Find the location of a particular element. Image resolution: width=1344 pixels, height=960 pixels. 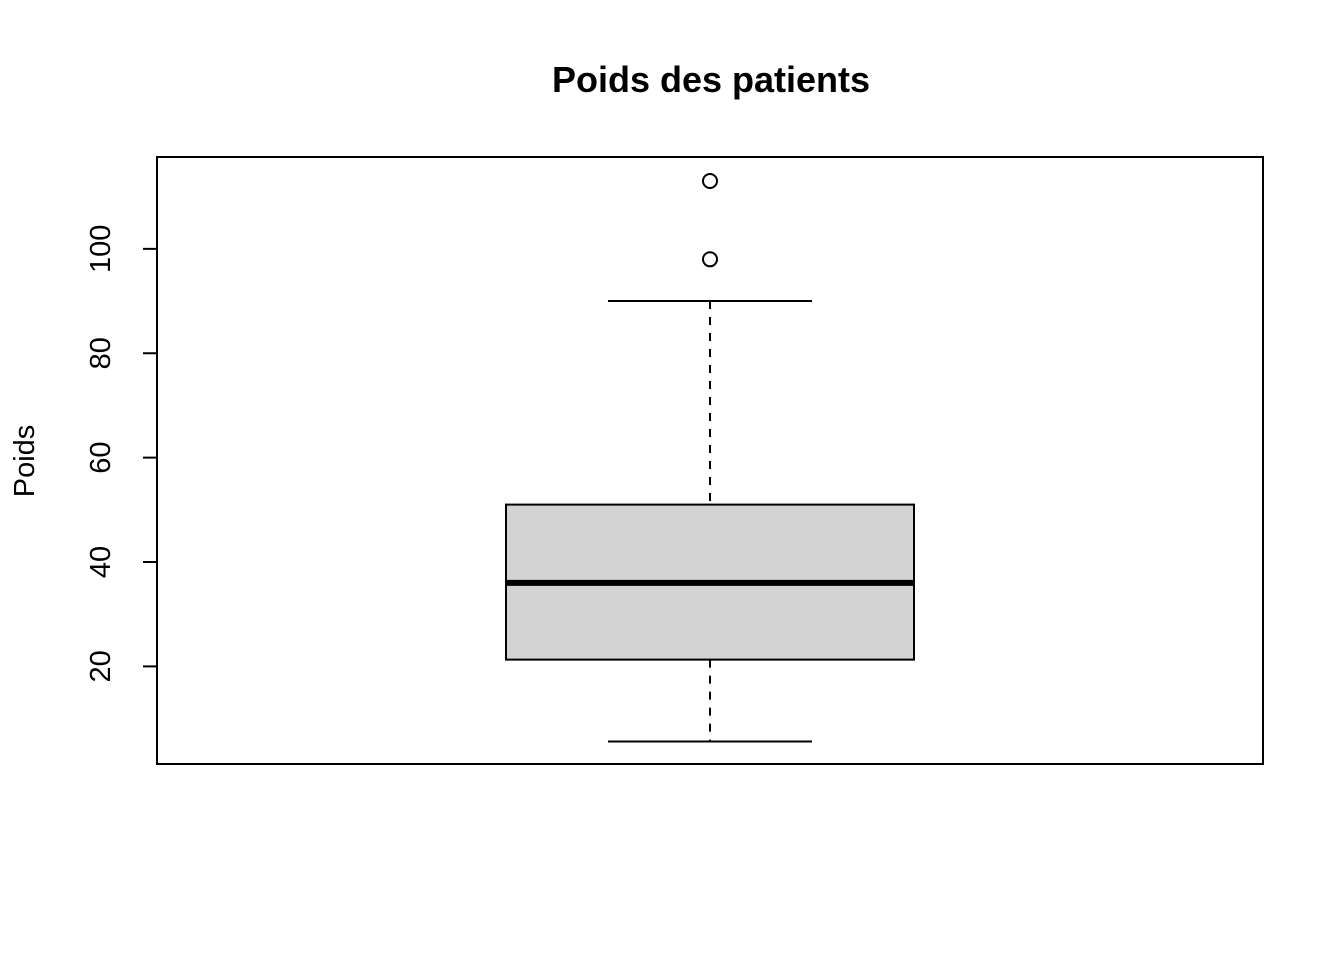

y-tick-label: 80 is located at coordinates (101, 353).